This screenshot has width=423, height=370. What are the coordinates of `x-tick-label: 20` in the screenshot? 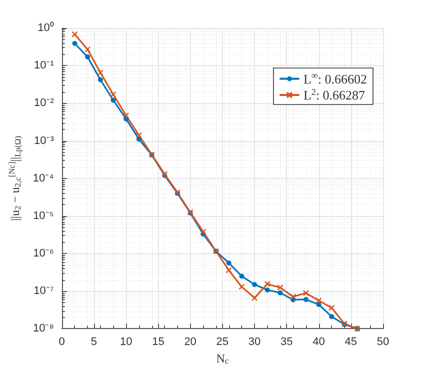 It's located at (190, 342).